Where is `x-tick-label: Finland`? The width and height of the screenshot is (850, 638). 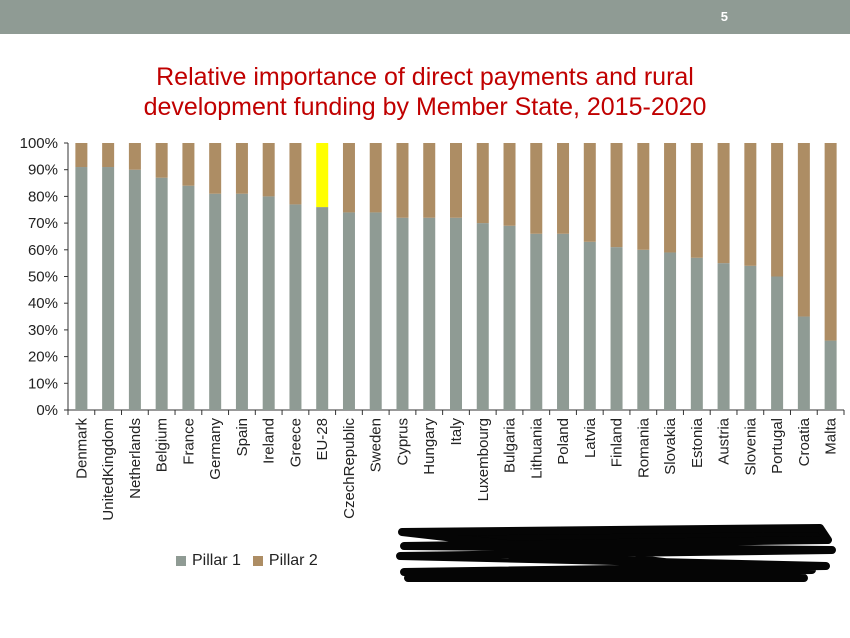
x-tick-label: Finland is located at coordinates (617, 442).